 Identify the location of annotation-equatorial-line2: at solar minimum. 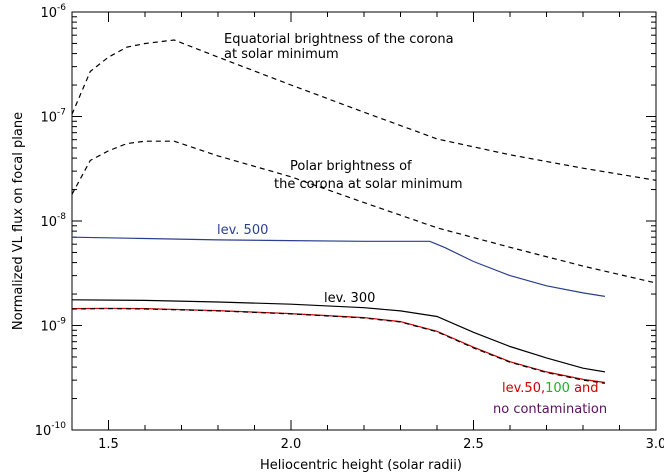
(281, 54).